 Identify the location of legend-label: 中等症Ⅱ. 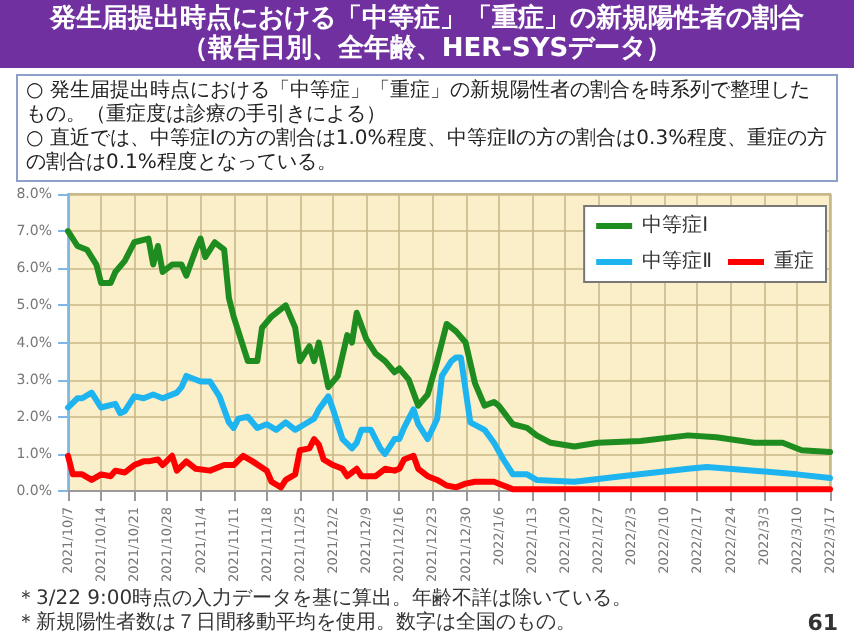
(677, 261).